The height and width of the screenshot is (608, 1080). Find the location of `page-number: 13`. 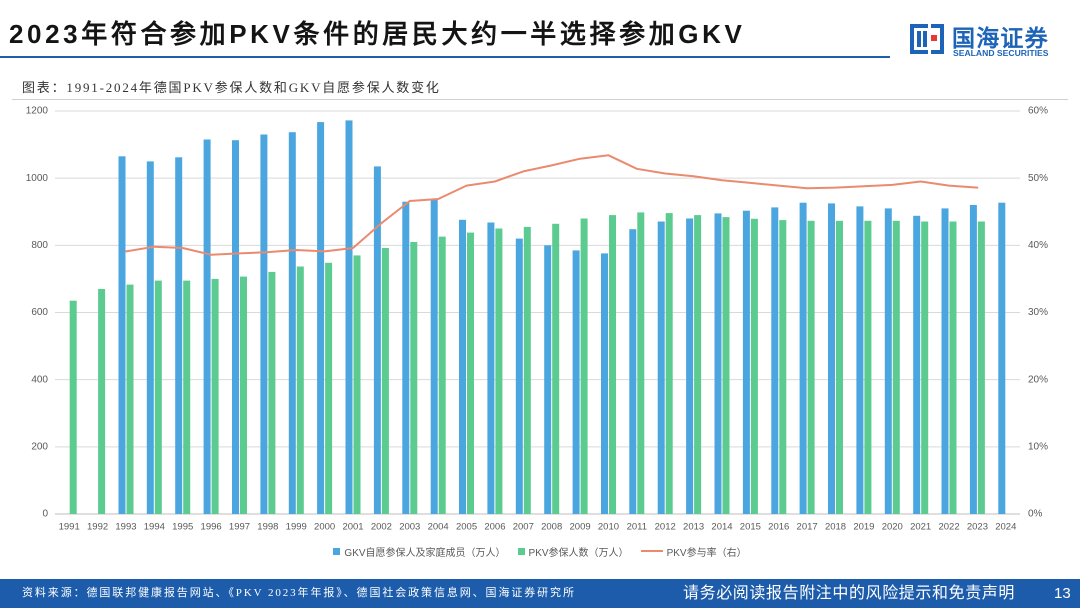

page-number: 13 is located at coordinates (1062, 593).